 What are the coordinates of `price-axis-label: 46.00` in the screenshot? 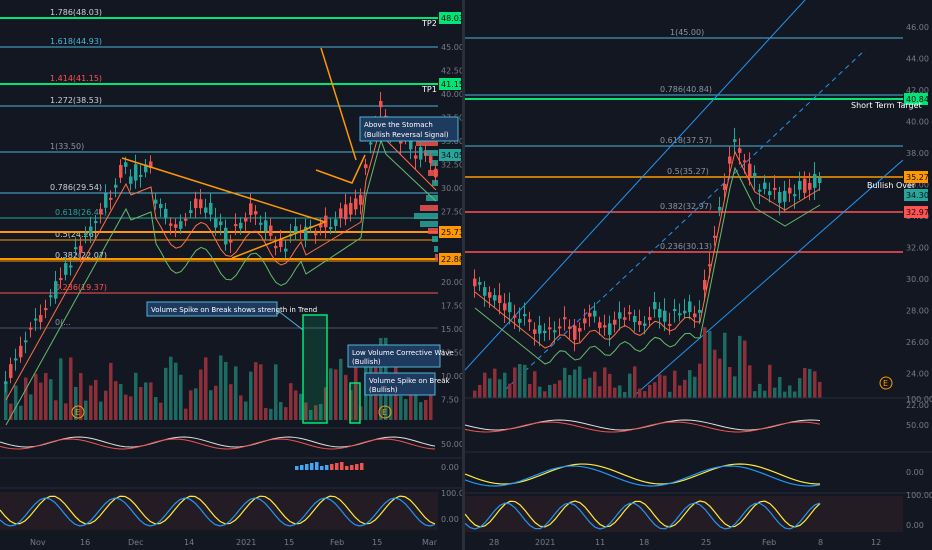 It's located at (917, 27).